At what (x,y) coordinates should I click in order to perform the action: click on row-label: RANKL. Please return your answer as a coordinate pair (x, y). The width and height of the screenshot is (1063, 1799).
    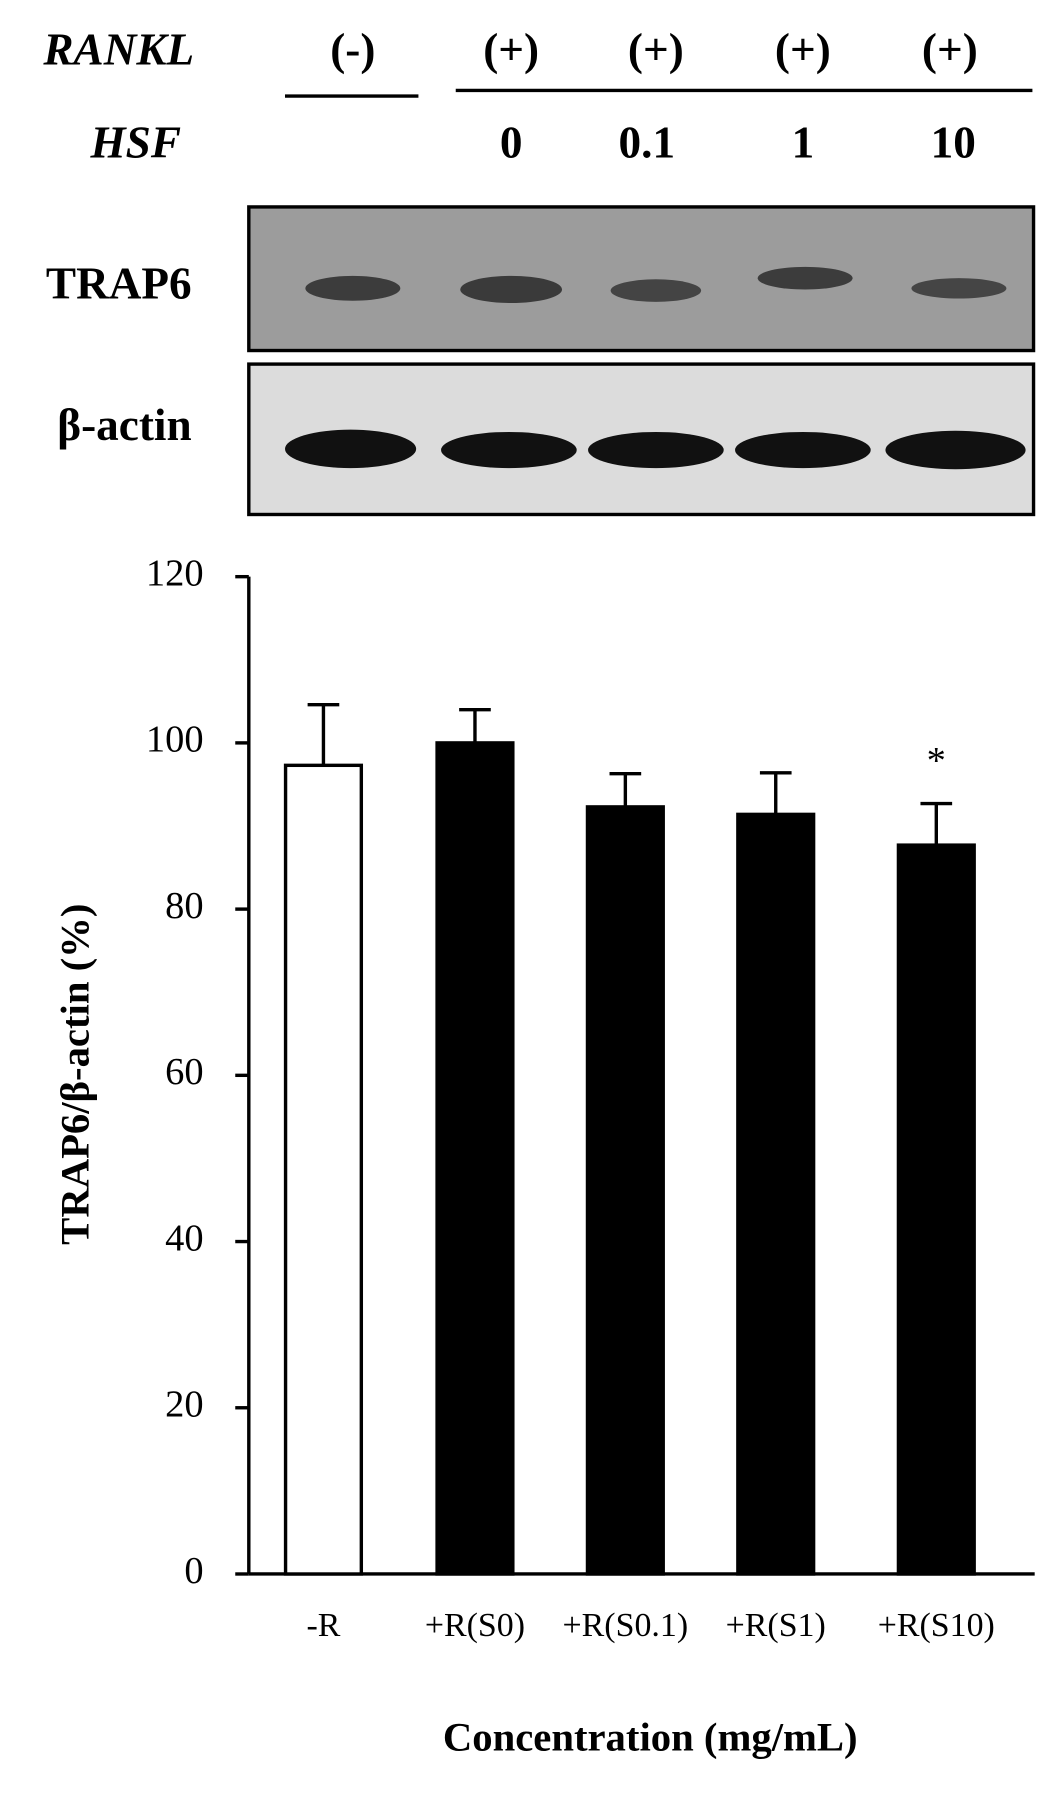
    Looking at the image, I should click on (118, 50).